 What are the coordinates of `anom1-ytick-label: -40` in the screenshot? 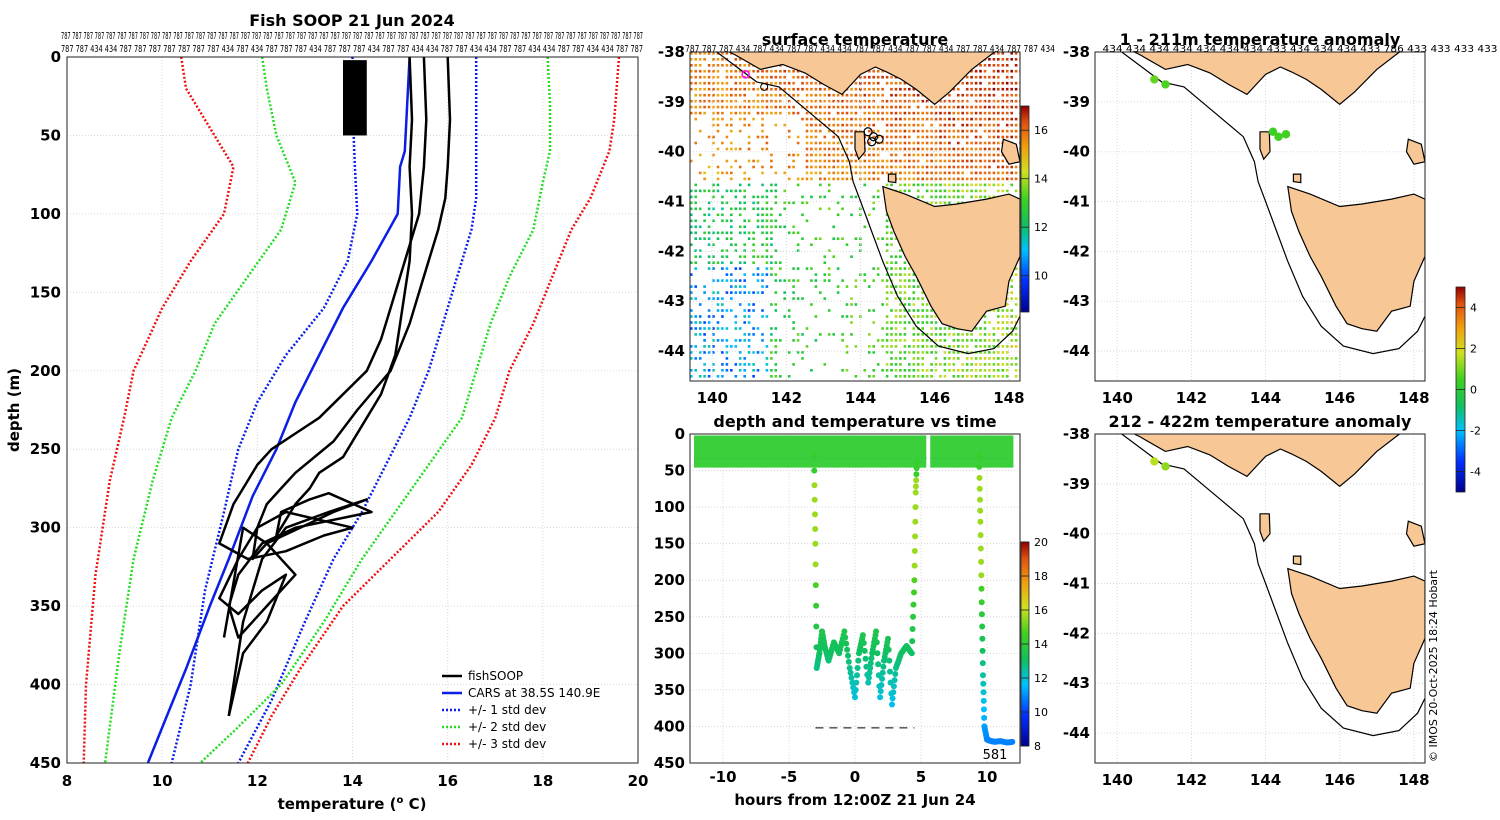 It's located at (1076, 152).